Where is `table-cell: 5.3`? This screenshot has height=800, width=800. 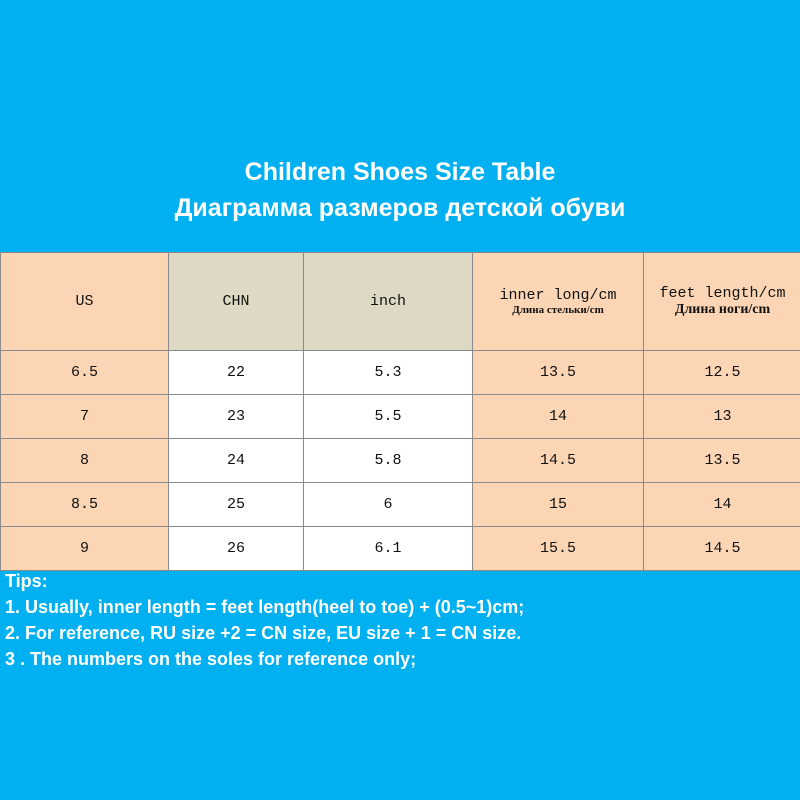
table-cell: 5.3 is located at coordinates (388, 372).